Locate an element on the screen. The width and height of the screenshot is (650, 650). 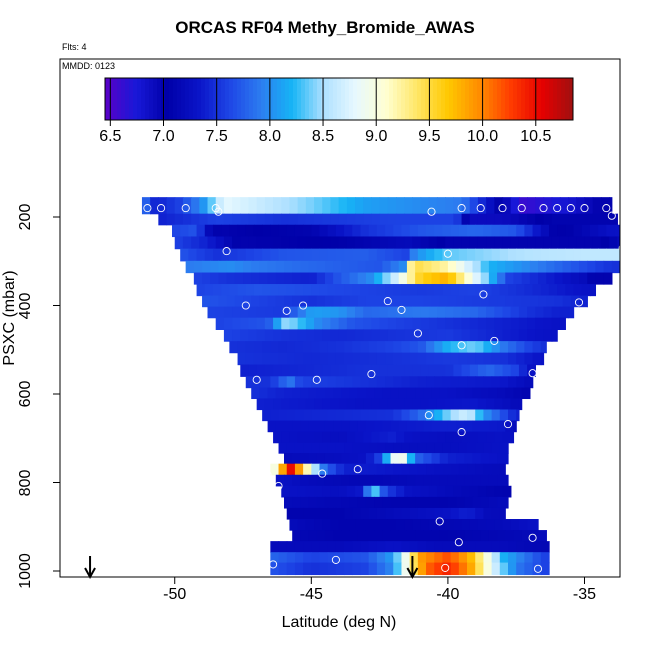
colorbar-frame is located at coordinates (339, 99).